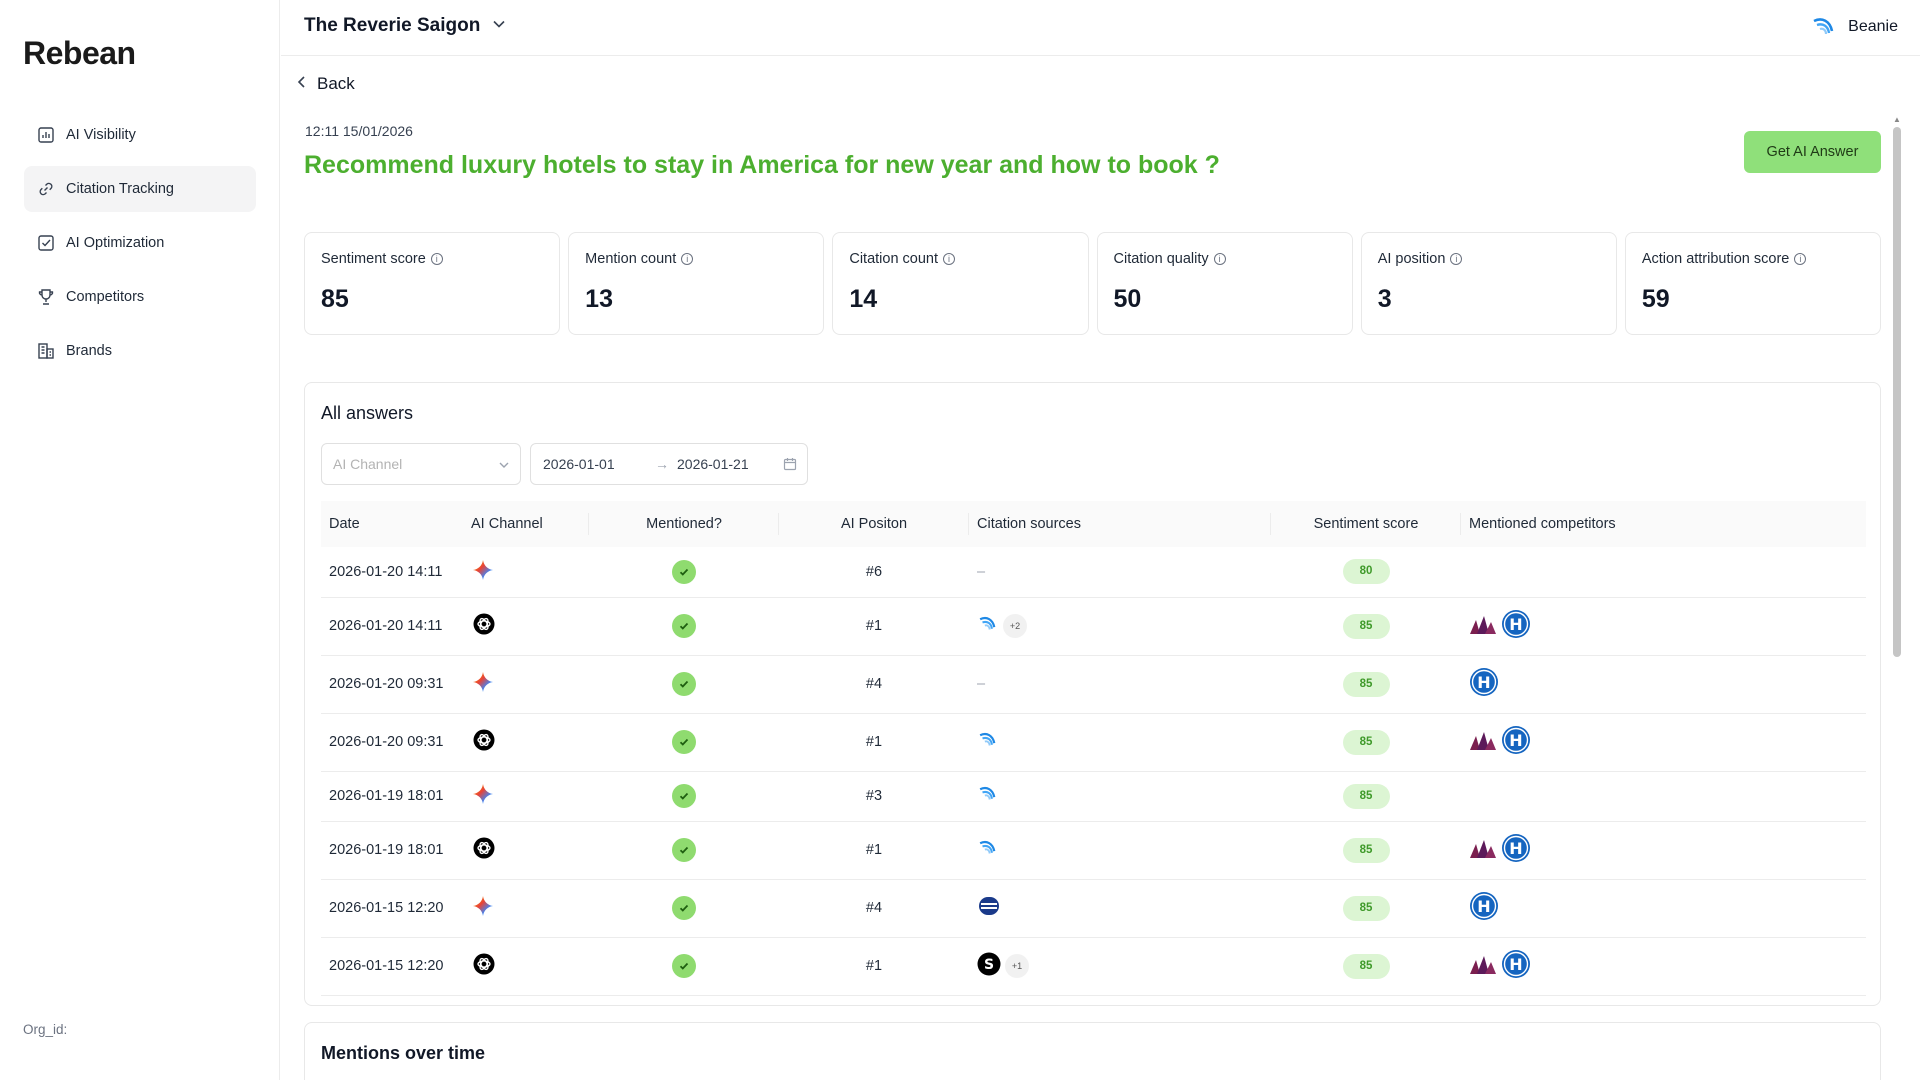 The image size is (1920, 1080). I want to click on table-row: 2026-01-15 12:20 #4 85 H, so click(1093, 908).